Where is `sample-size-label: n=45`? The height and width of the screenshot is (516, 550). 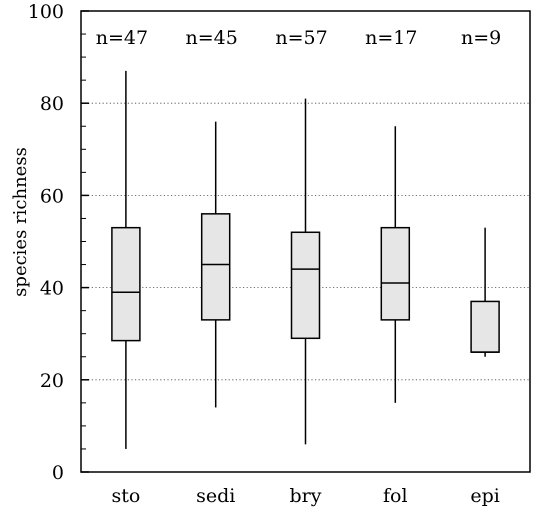 sample-size-label: n=45 is located at coordinates (212, 38).